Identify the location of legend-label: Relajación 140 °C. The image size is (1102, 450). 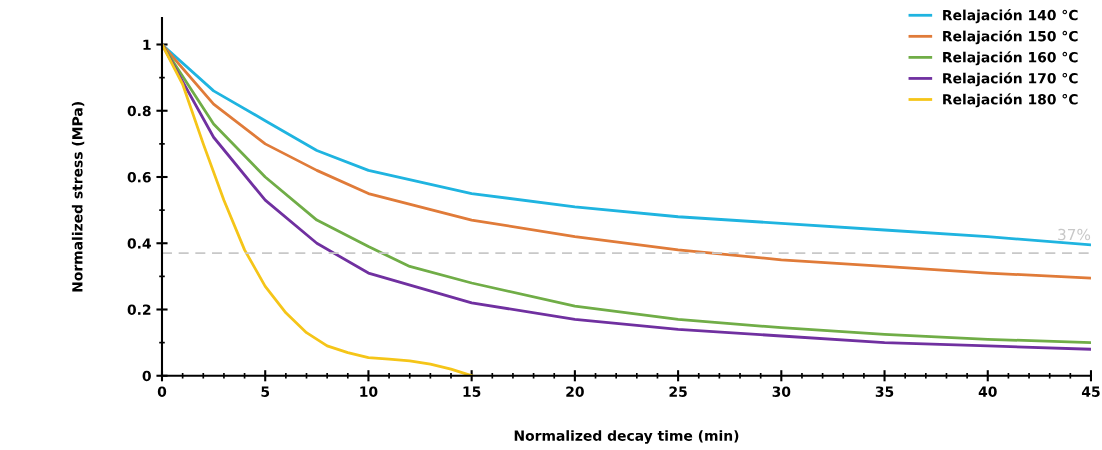
(1010, 16).